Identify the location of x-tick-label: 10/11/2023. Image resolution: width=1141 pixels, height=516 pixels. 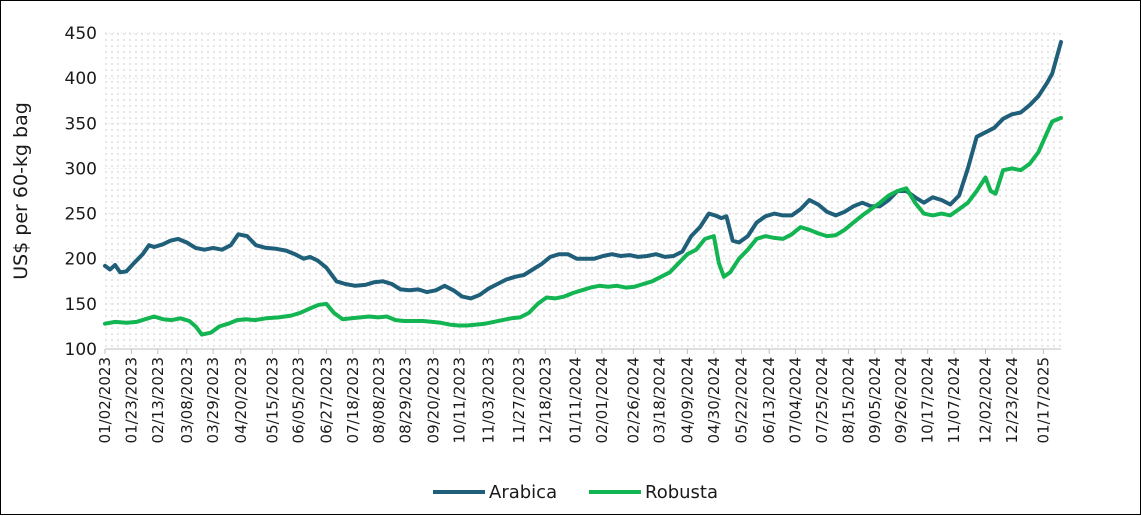
(460, 400).